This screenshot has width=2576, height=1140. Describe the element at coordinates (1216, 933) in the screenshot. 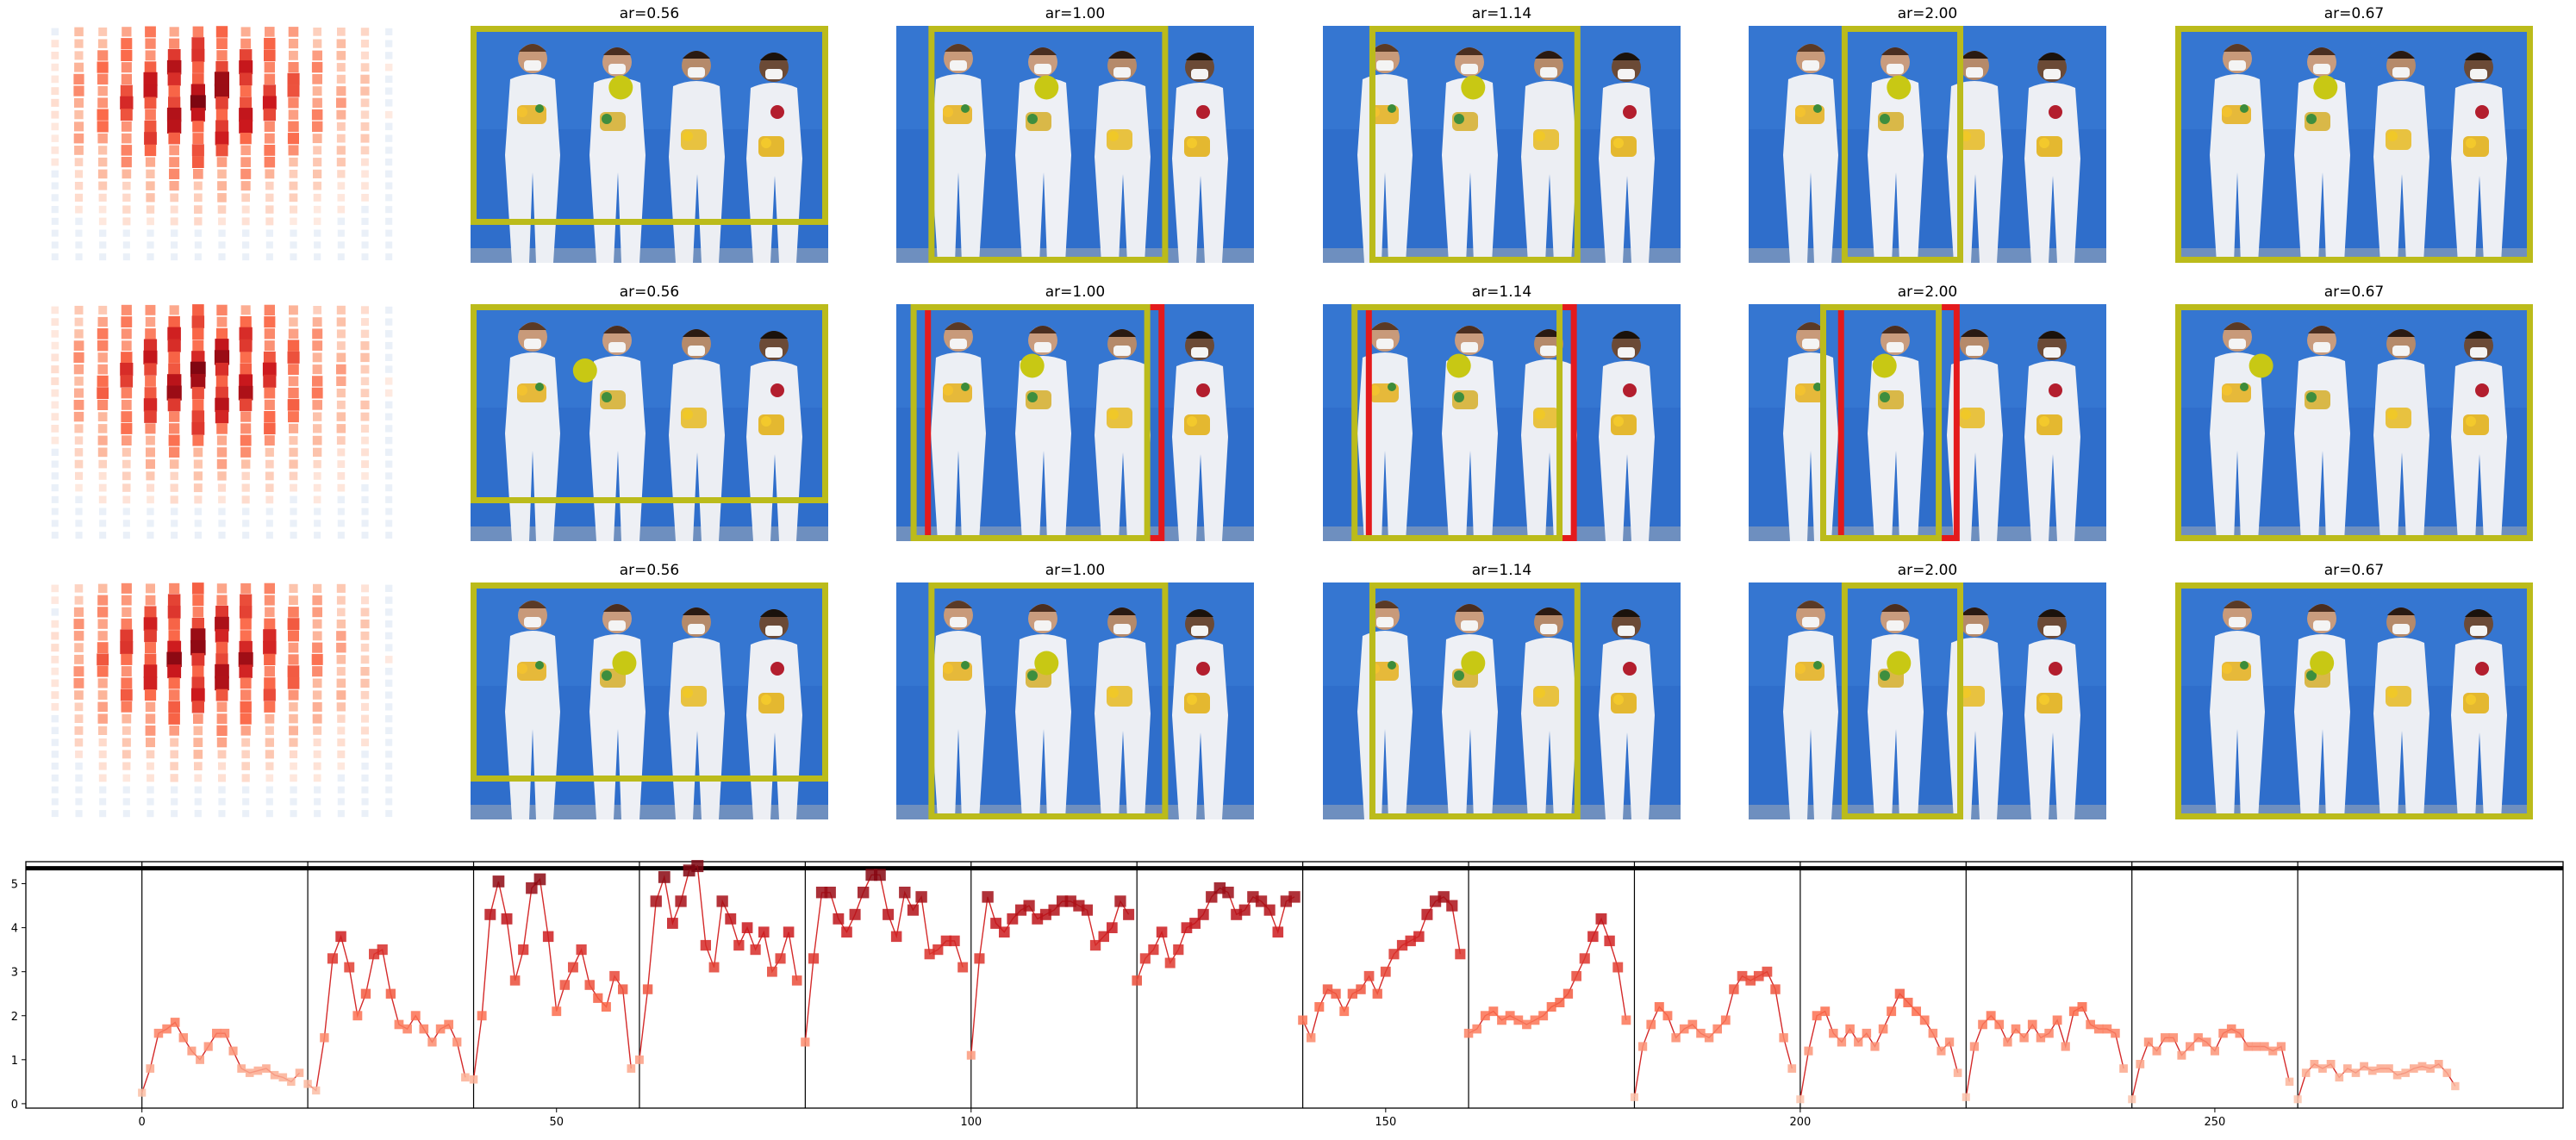

I see `chart-segment` at that location.